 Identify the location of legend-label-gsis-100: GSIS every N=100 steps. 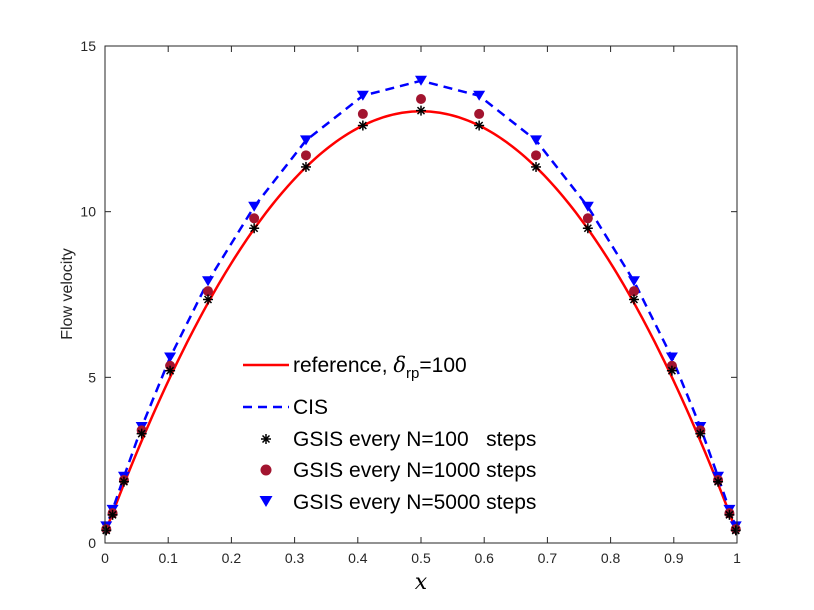
(414, 439).